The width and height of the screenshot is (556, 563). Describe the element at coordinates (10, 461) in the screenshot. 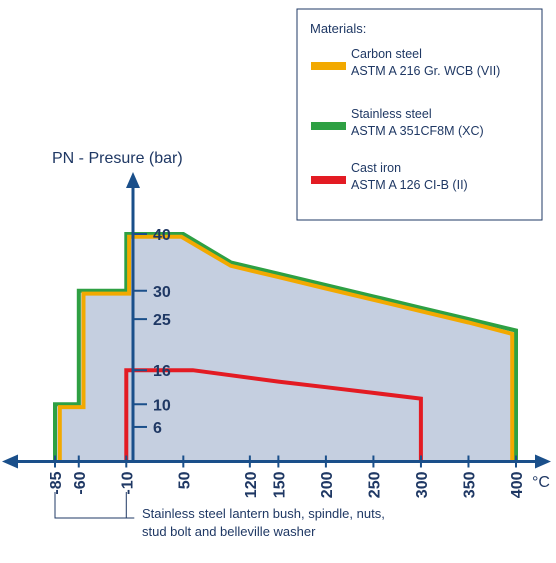

I see `x-axis-left-arrow` at that location.